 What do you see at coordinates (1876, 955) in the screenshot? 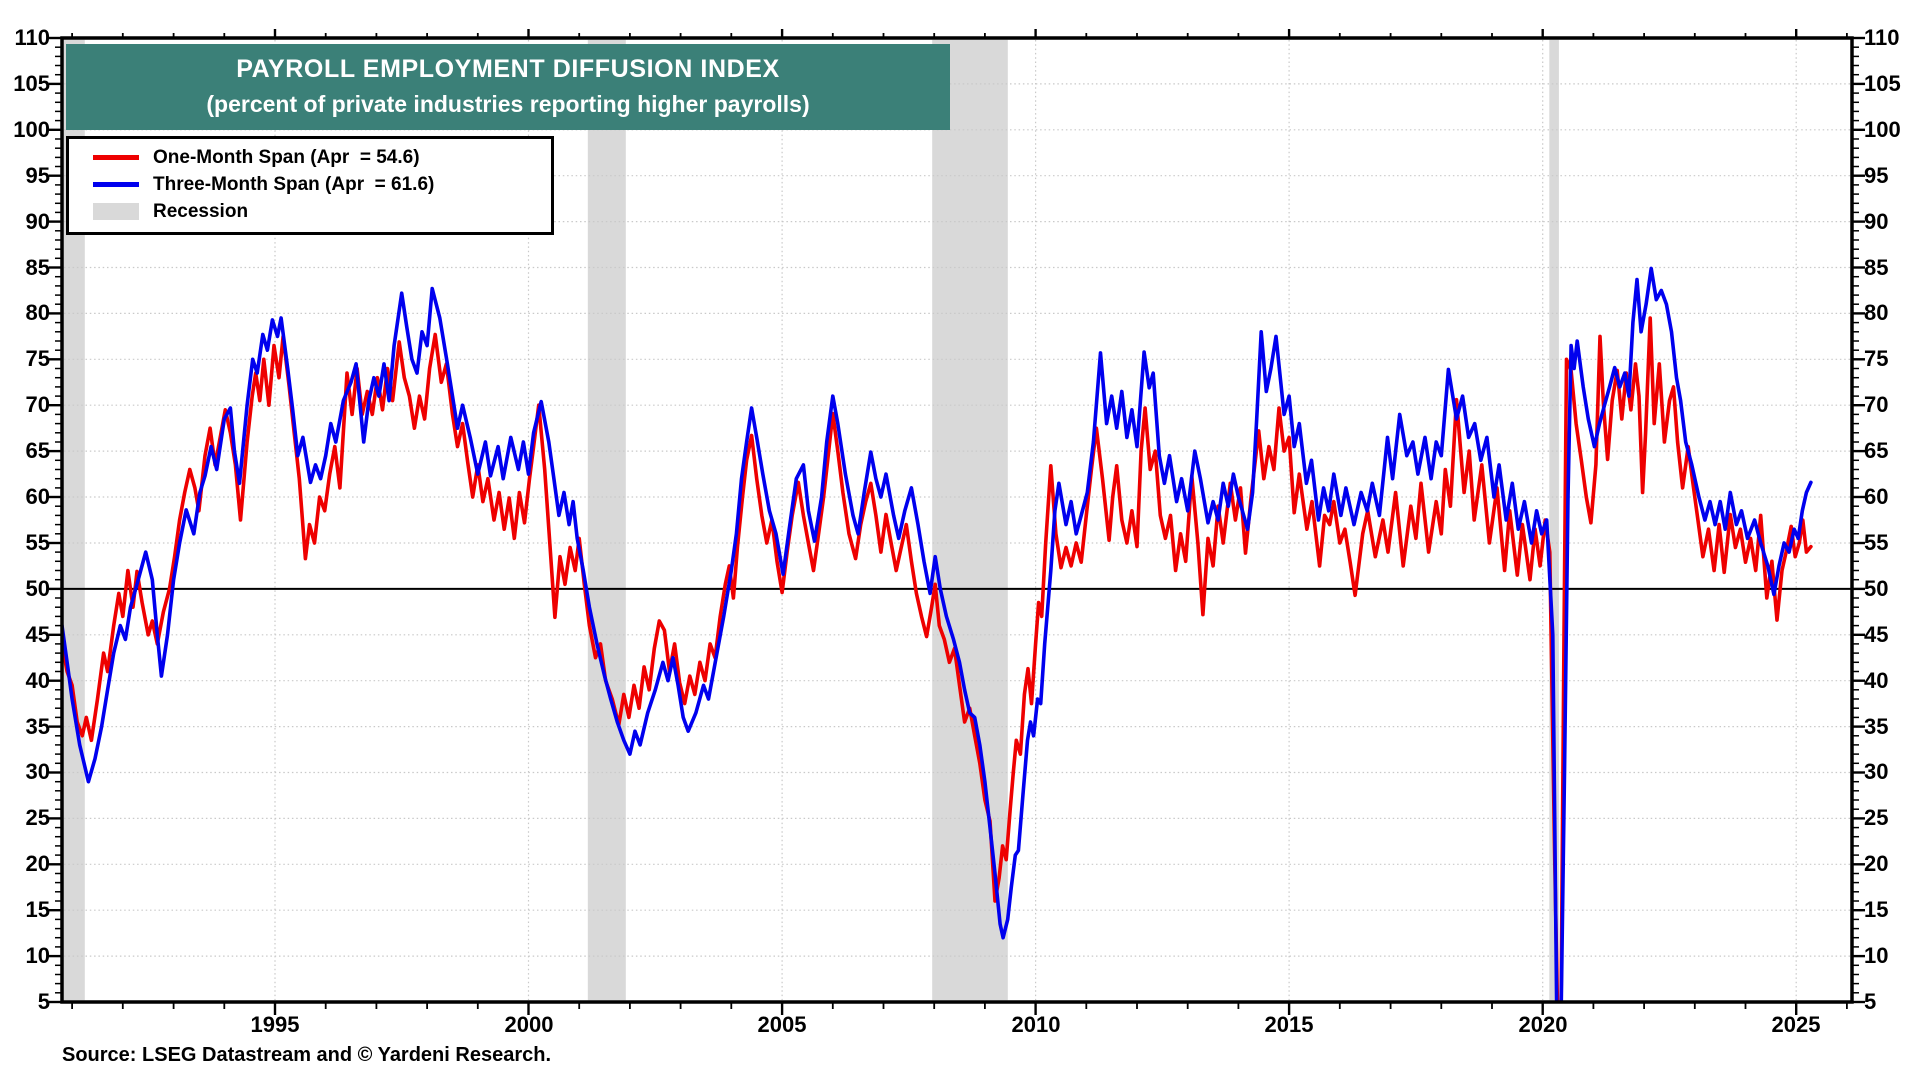
I see `y-axis-label-right: 10` at bounding box center [1876, 955].